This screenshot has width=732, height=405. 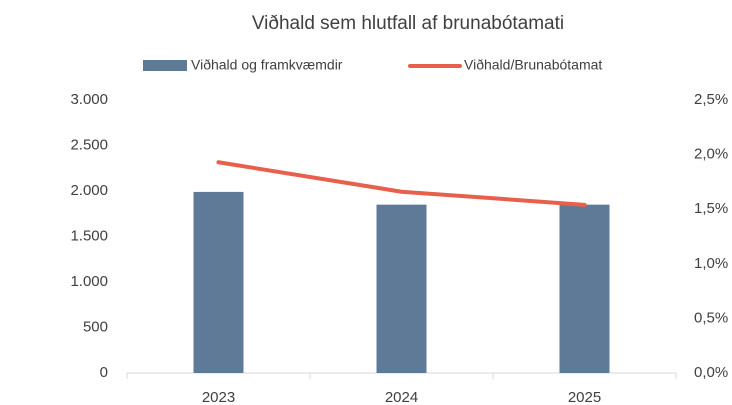 What do you see at coordinates (89, 235) in the screenshot?
I see `y-tick-label: 1.500` at bounding box center [89, 235].